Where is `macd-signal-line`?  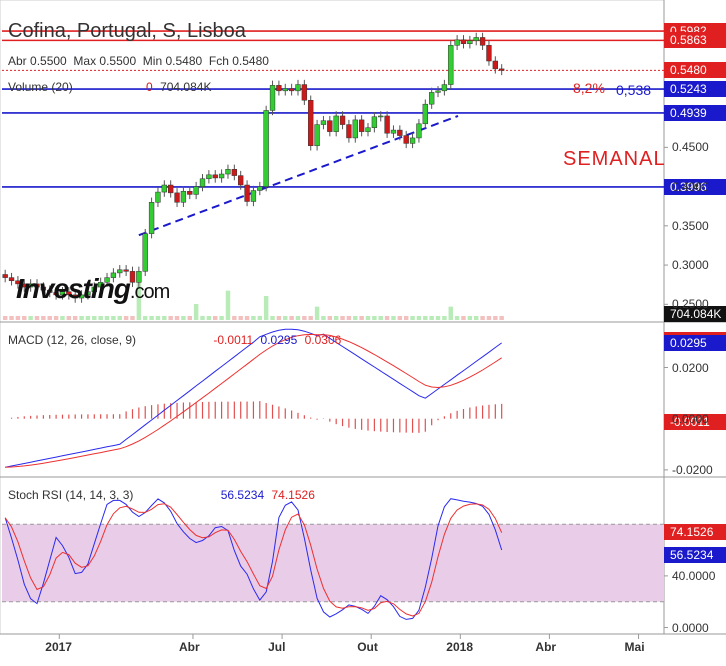
macd-signal-line is located at coordinates (253, 400).